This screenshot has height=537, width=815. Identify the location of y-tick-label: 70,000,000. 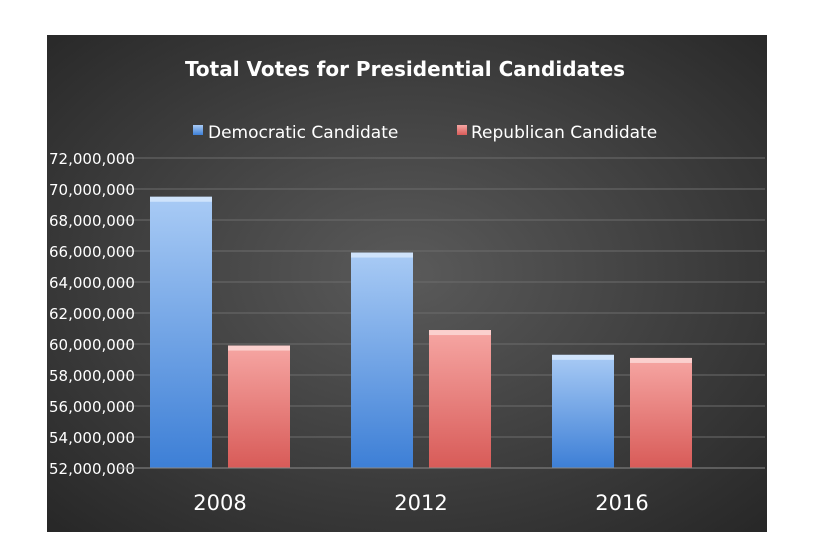
(92, 190).